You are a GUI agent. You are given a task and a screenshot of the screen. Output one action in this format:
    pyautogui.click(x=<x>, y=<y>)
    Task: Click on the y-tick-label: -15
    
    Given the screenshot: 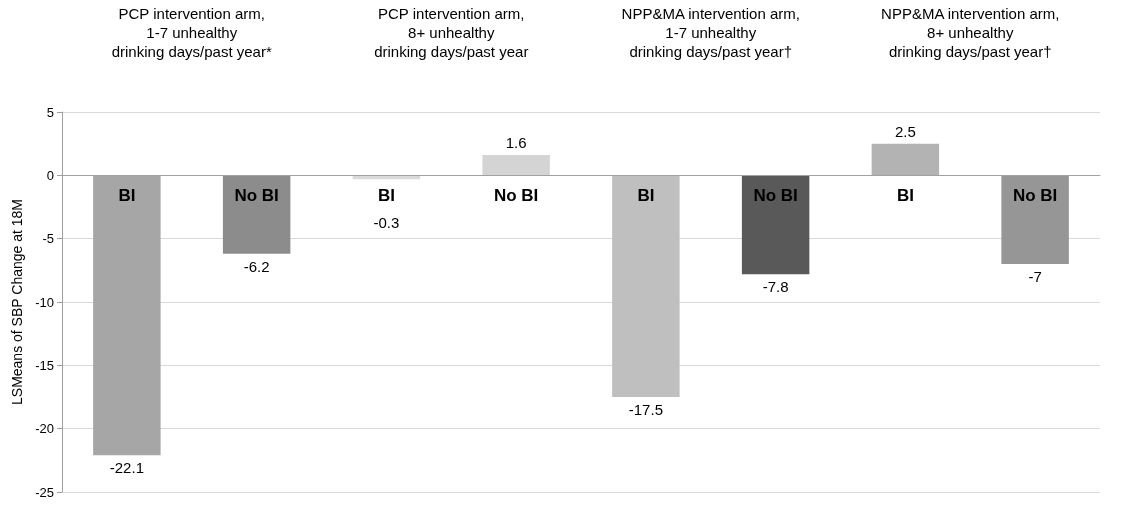 What is the action you would take?
    pyautogui.click(x=44, y=365)
    